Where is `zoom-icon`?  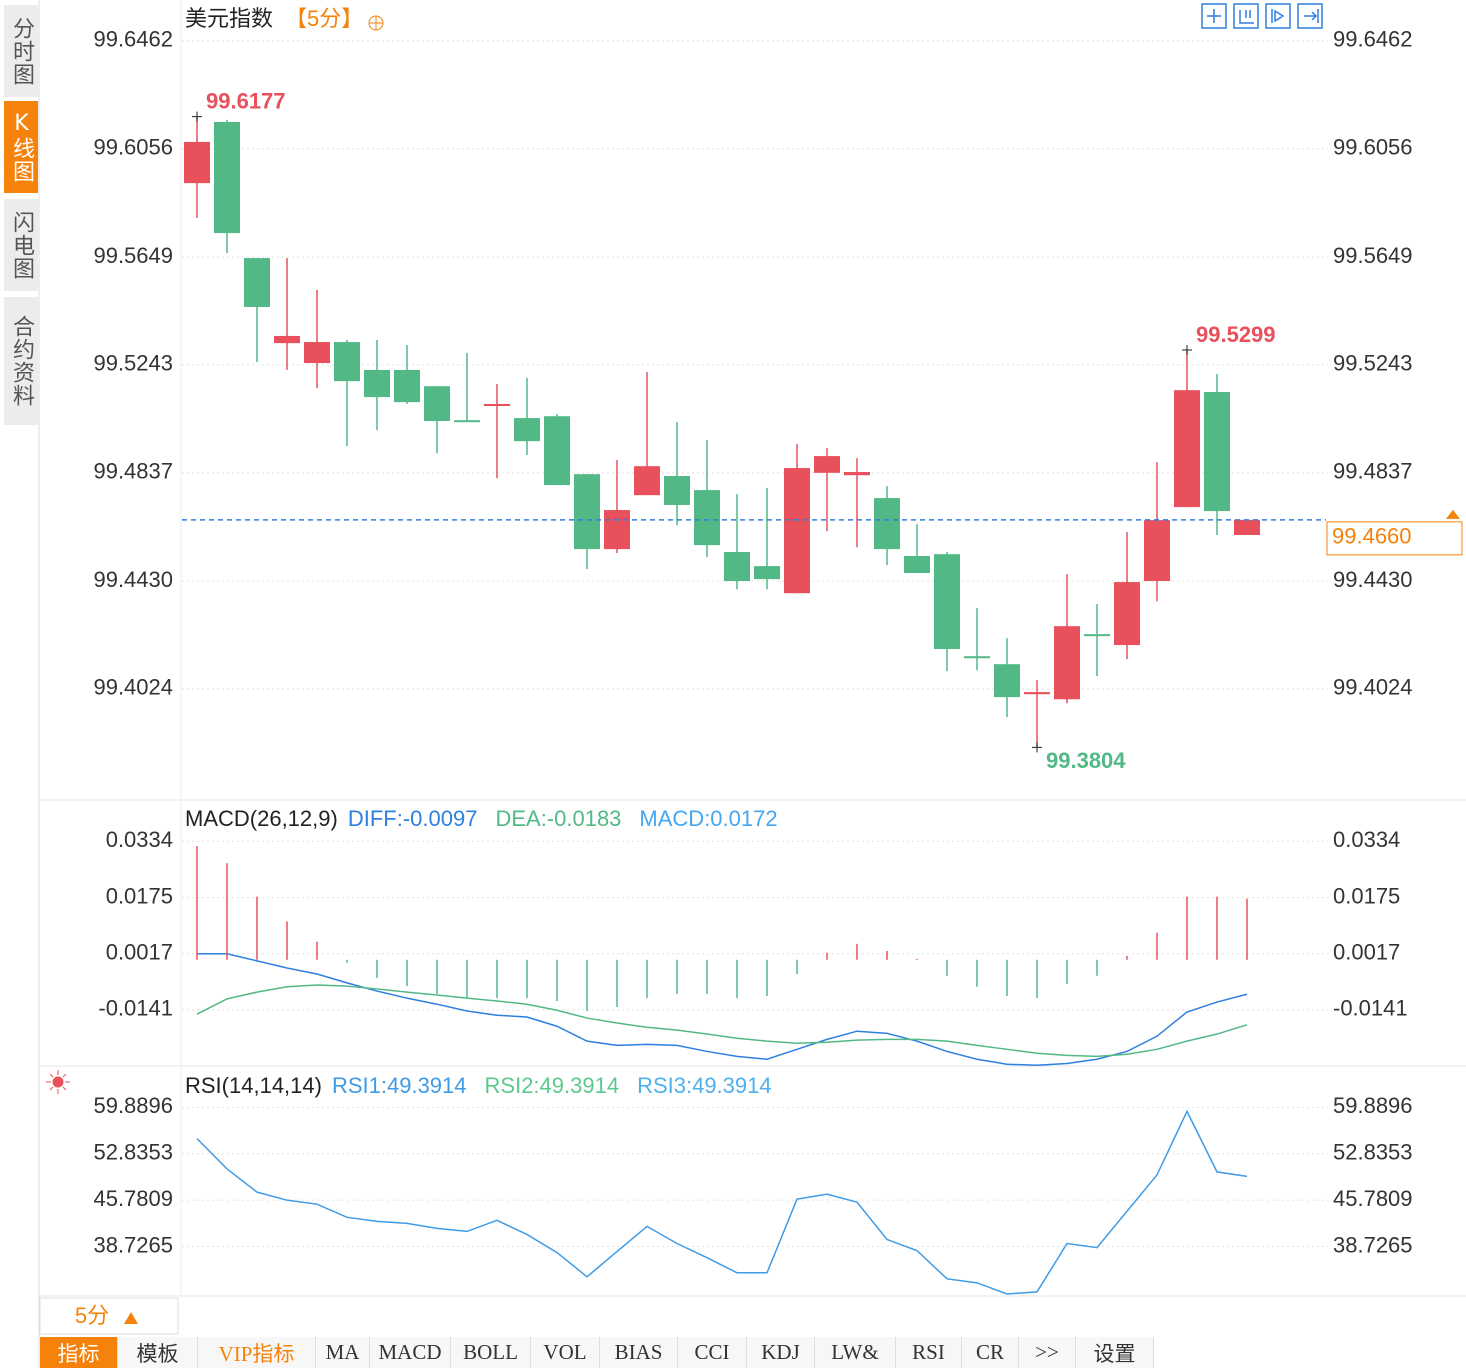
zoom-icon is located at coordinates (1214, 16).